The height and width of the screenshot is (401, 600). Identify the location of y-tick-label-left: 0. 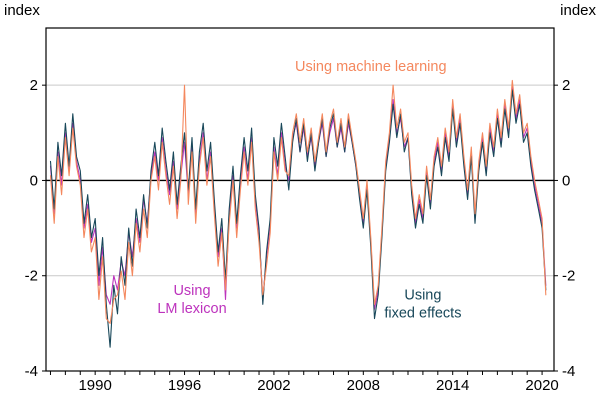
(34, 180).